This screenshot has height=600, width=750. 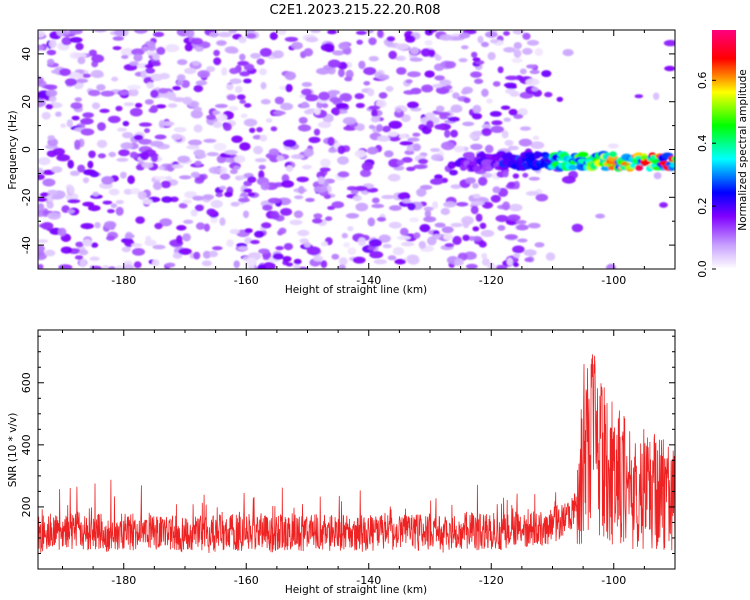 What do you see at coordinates (26, 382) in the screenshot?
I see `y-tick-label: 600` at bounding box center [26, 382].